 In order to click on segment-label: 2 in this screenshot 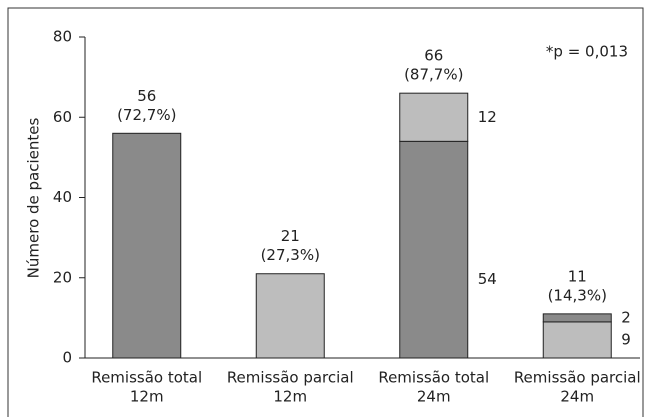, I will do `click(626, 317)`.